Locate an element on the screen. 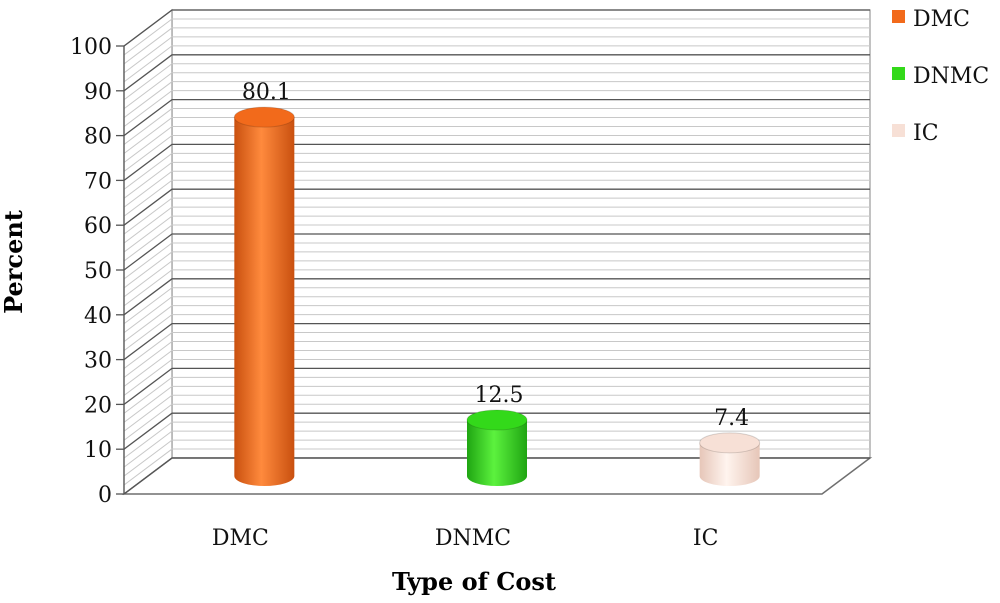 This screenshot has width=1000, height=603. data-label: 12.5 is located at coordinates (499, 395).